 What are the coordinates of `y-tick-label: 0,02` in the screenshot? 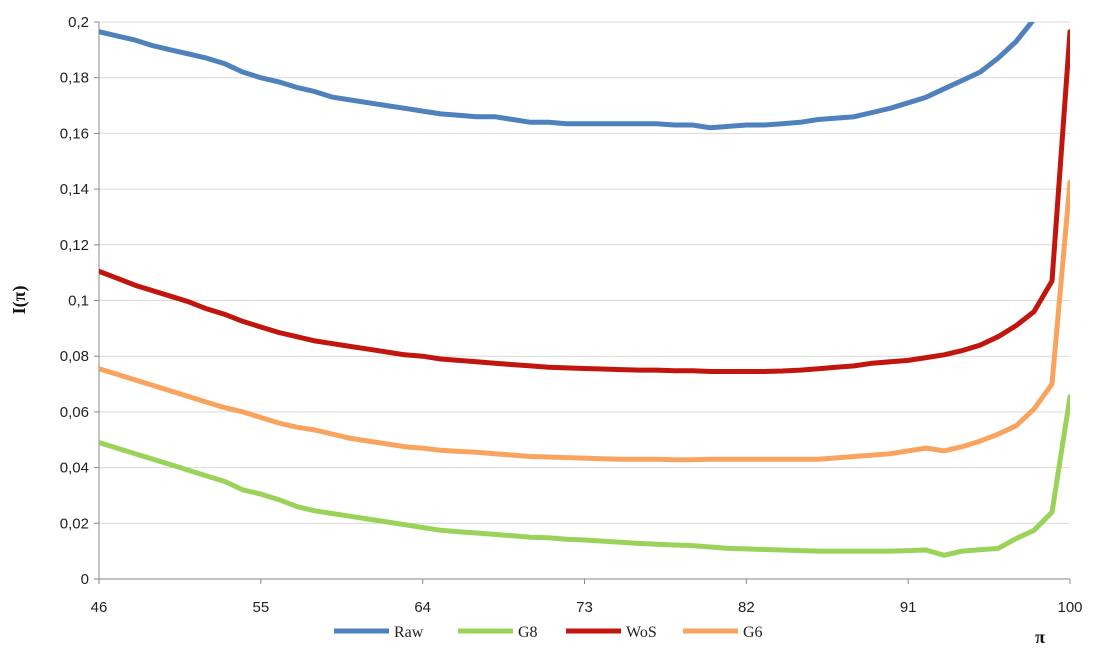 It's located at (74, 523).